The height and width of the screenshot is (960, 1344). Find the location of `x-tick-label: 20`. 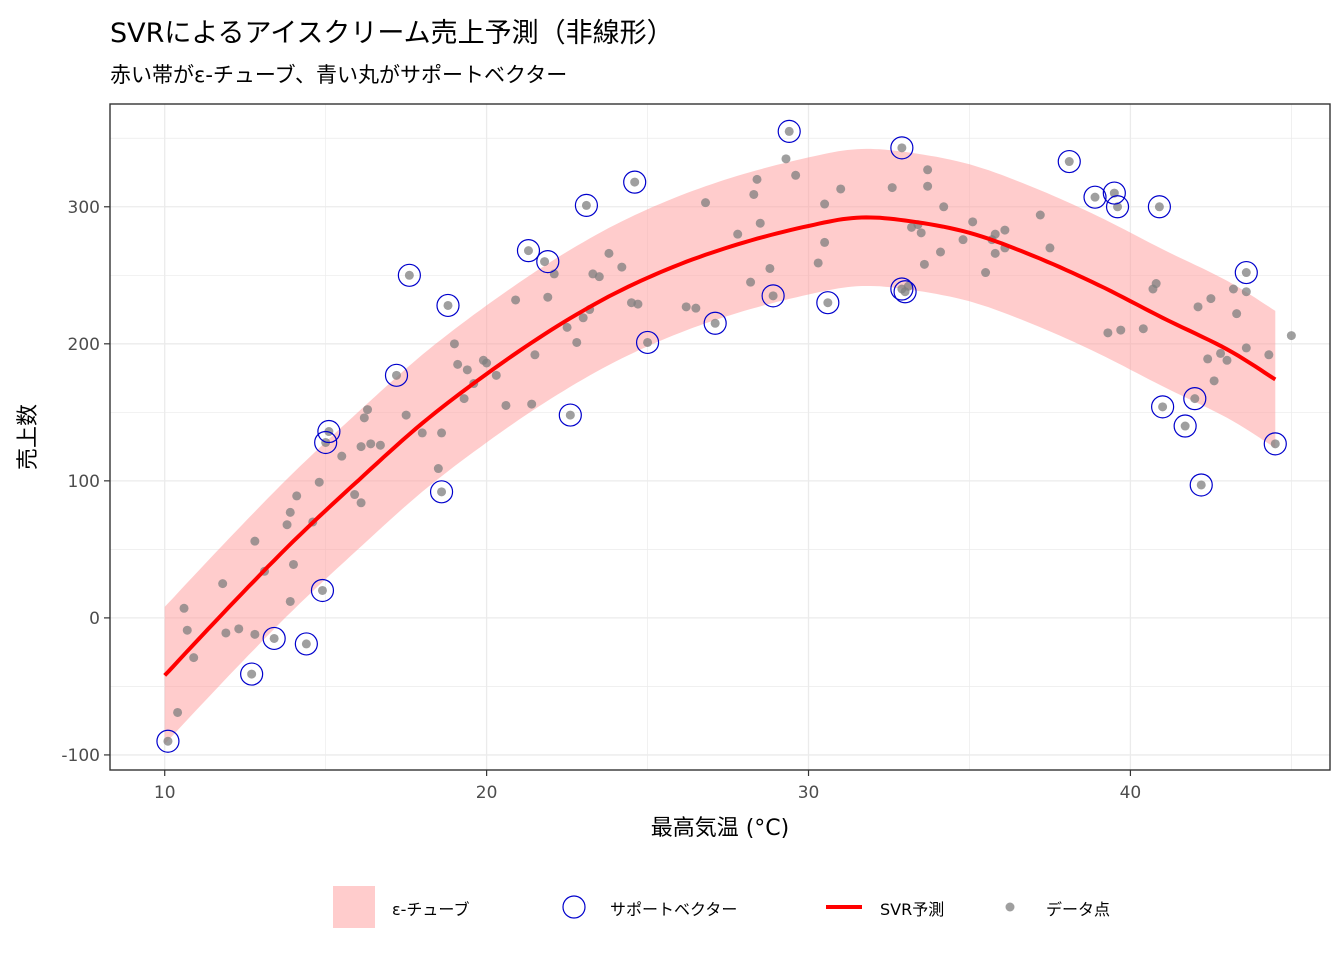

x-tick-label: 20 is located at coordinates (487, 793).